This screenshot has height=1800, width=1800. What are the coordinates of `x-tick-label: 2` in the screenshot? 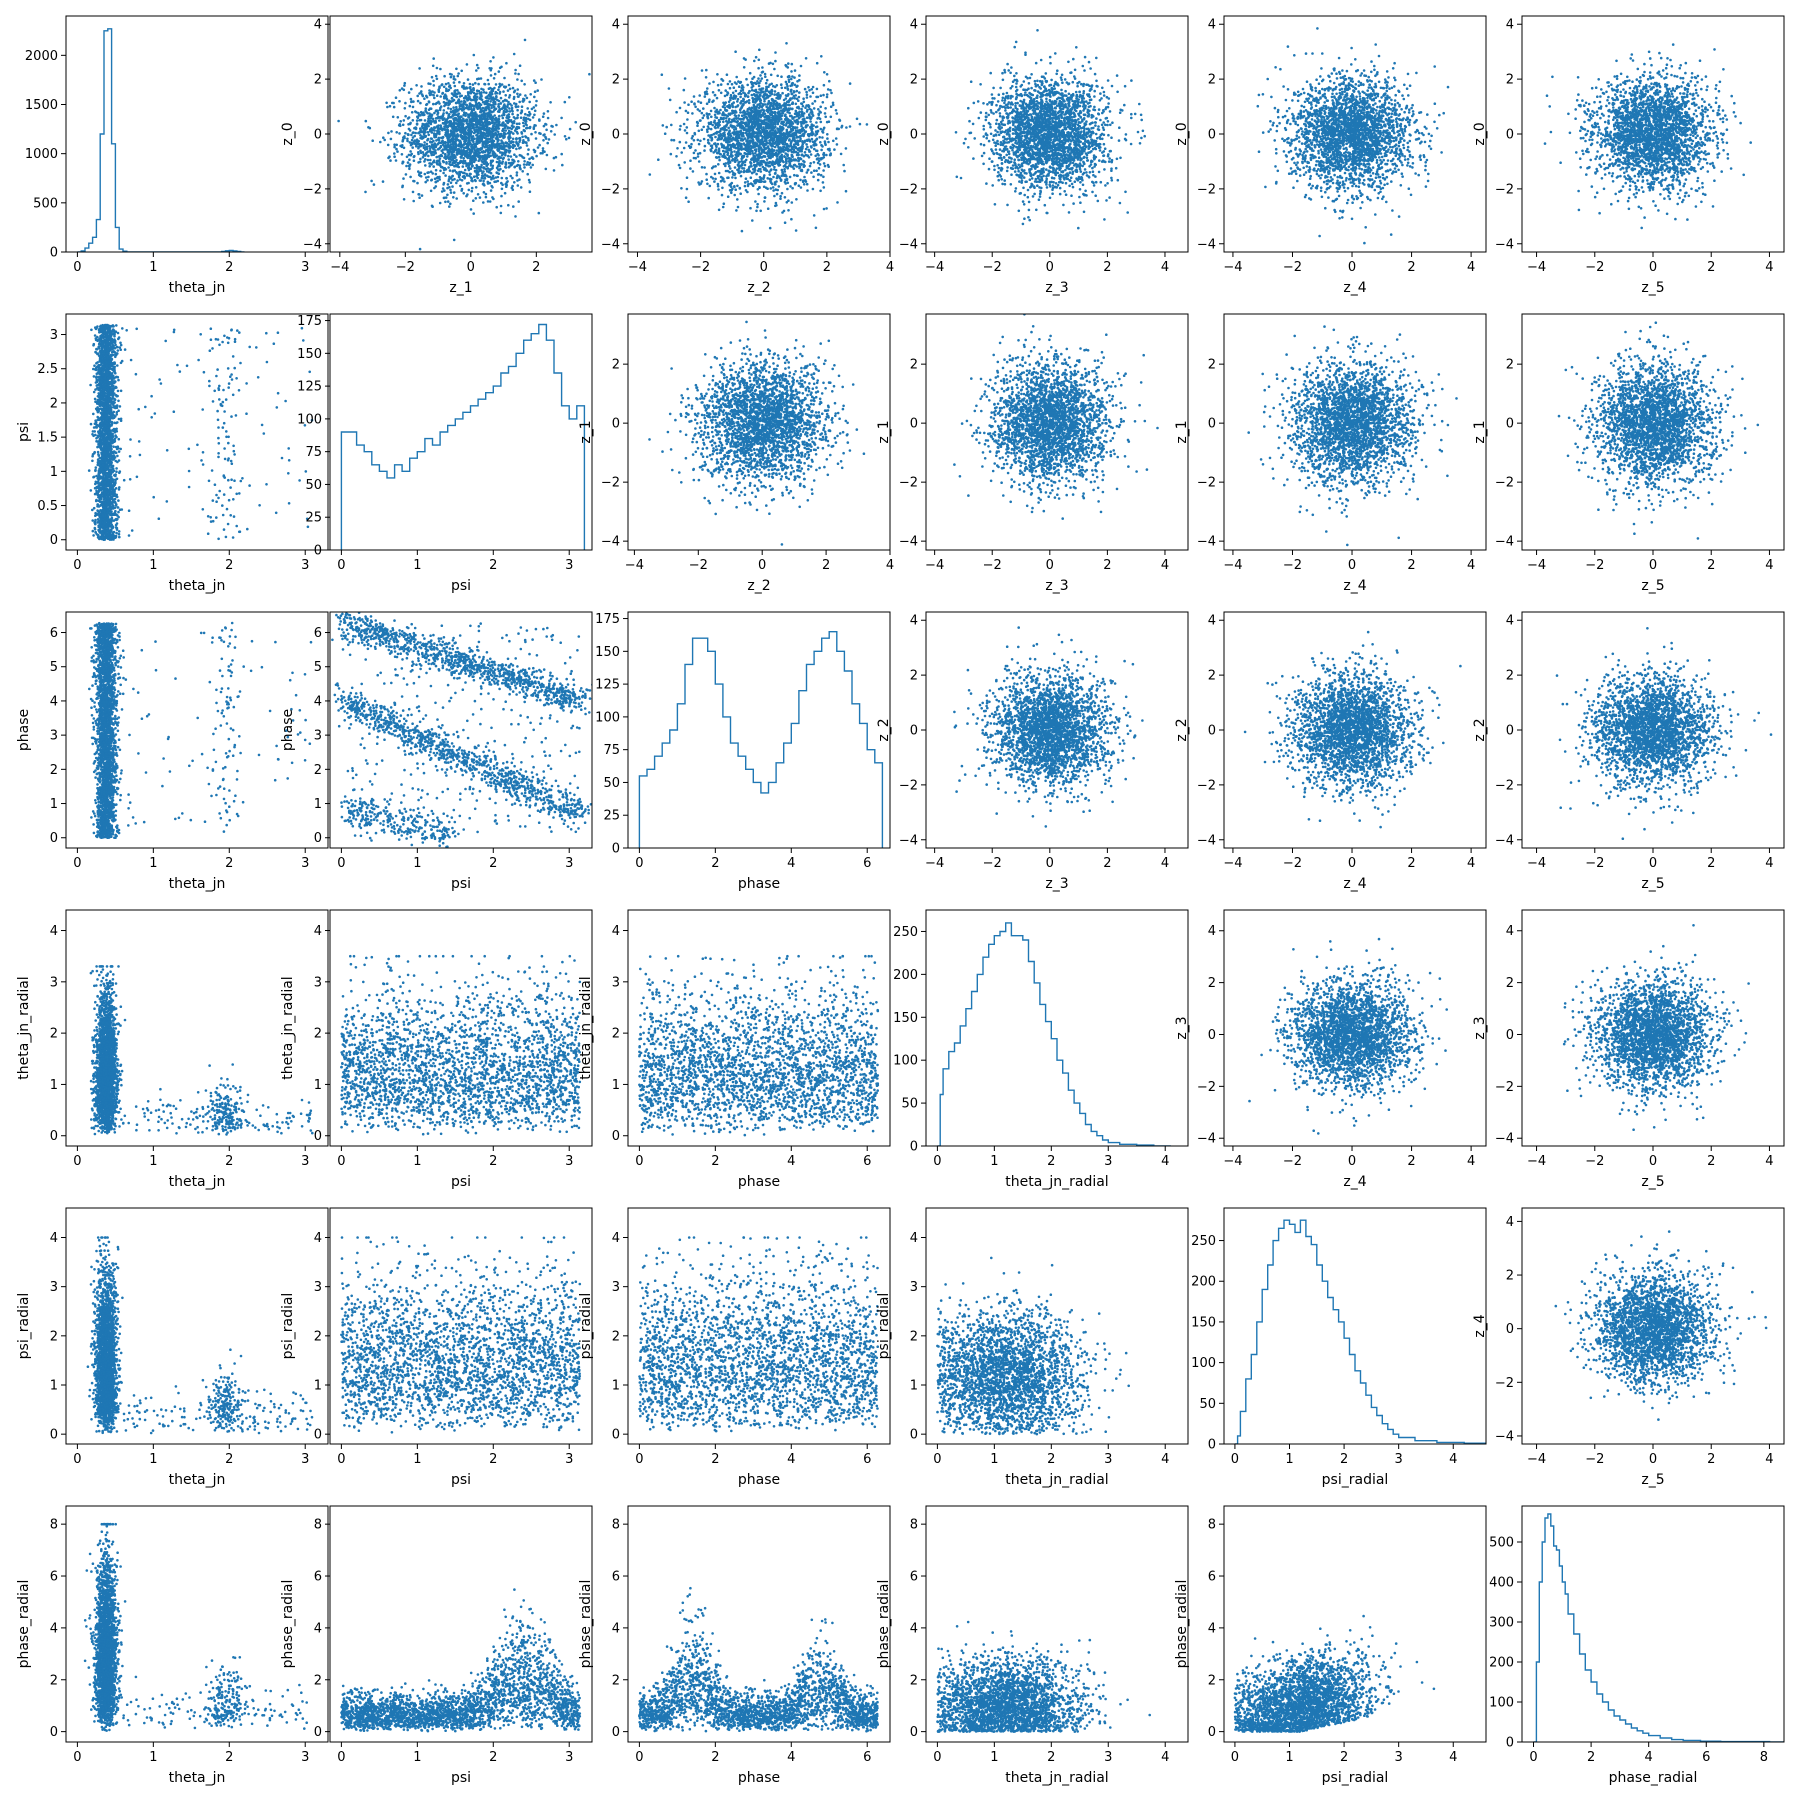 It's located at (536, 267).